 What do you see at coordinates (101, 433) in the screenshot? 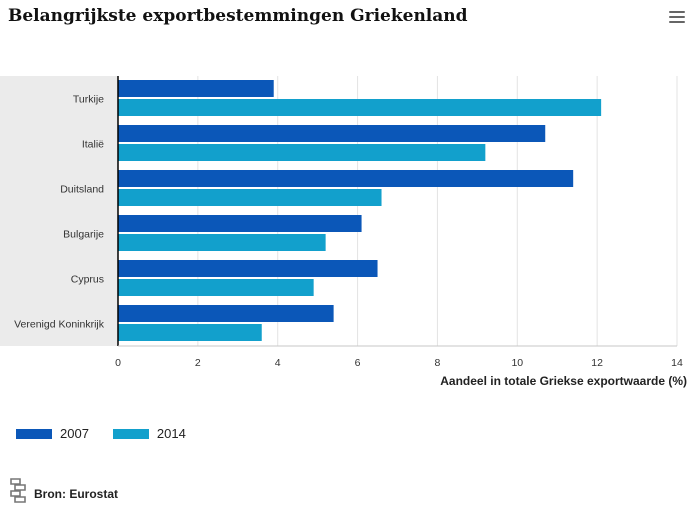
I see `legend: 2007 2014` at bounding box center [101, 433].